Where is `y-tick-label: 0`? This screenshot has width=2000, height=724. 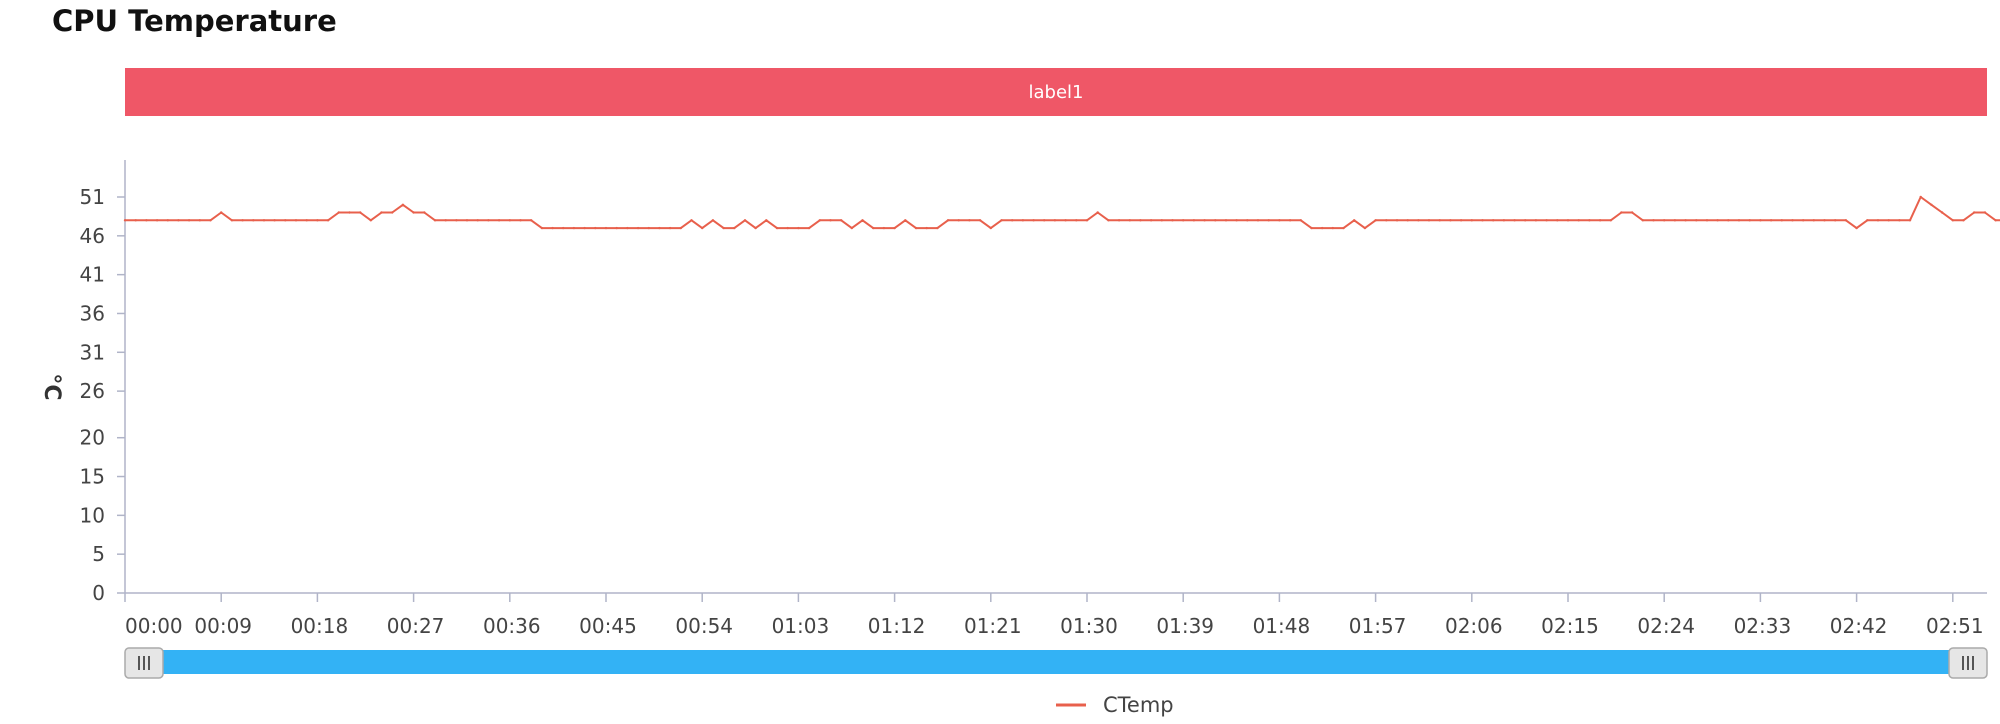 y-tick-label: 0 is located at coordinates (98, 593).